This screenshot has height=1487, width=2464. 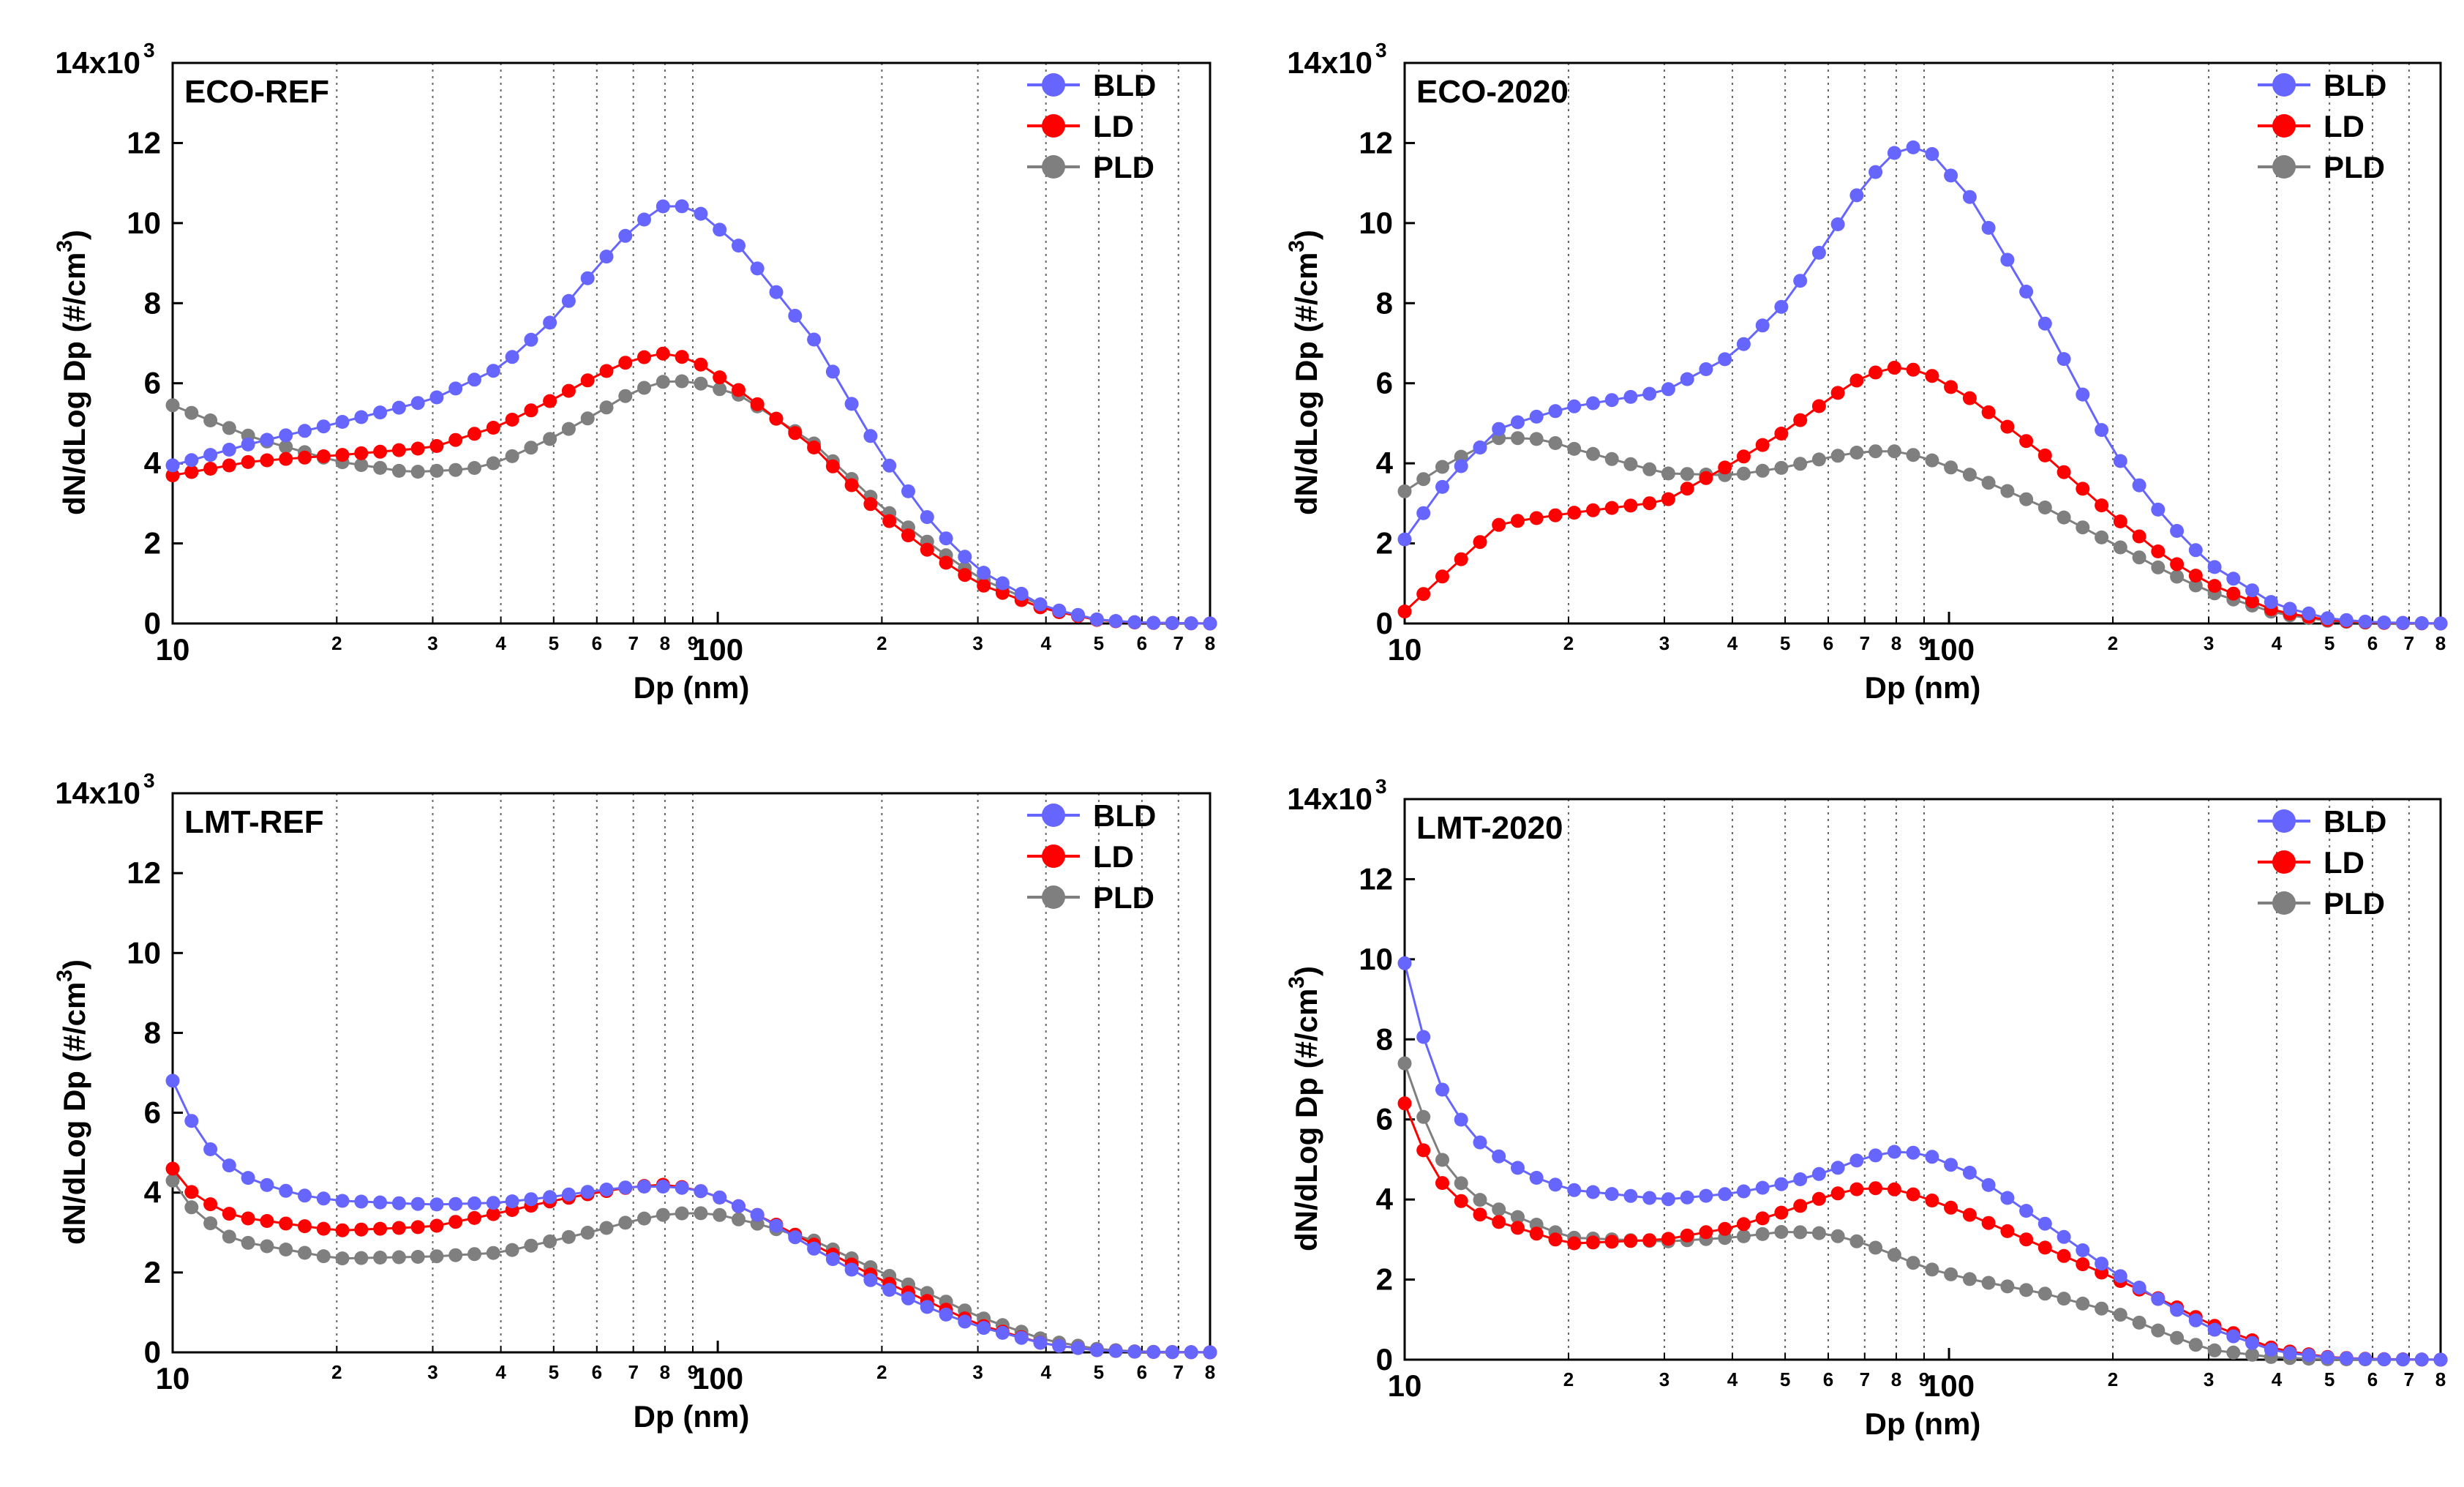 I want to click on legend-label-bld: BLD, so click(x=1124, y=816).